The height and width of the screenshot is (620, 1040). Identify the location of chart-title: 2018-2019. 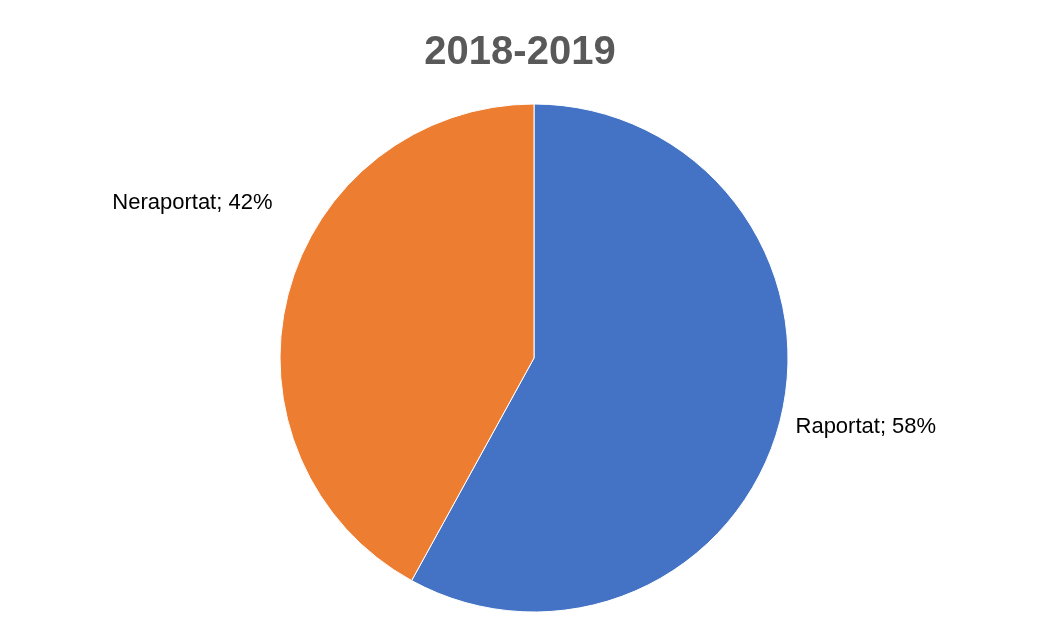
(520, 50).